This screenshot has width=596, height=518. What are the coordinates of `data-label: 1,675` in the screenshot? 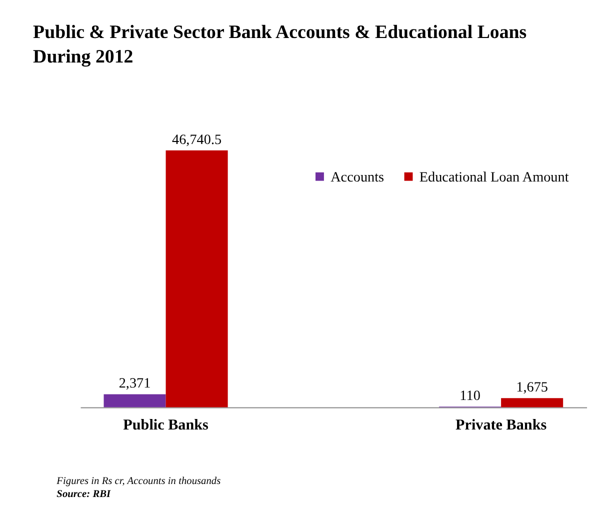 It's located at (532, 387).